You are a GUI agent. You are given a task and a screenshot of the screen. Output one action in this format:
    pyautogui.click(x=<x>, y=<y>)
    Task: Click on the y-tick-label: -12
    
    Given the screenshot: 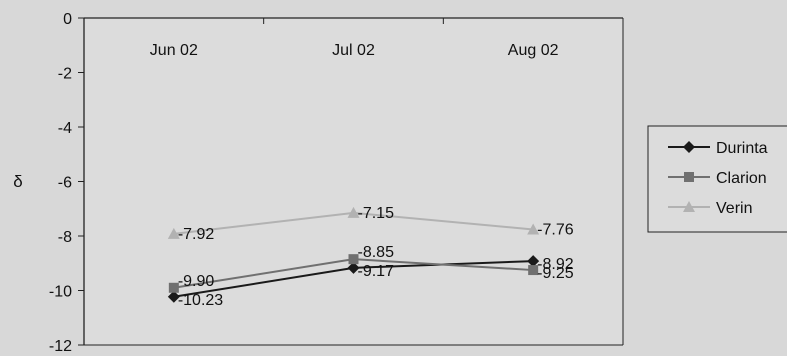 What is the action you would take?
    pyautogui.click(x=60, y=344)
    